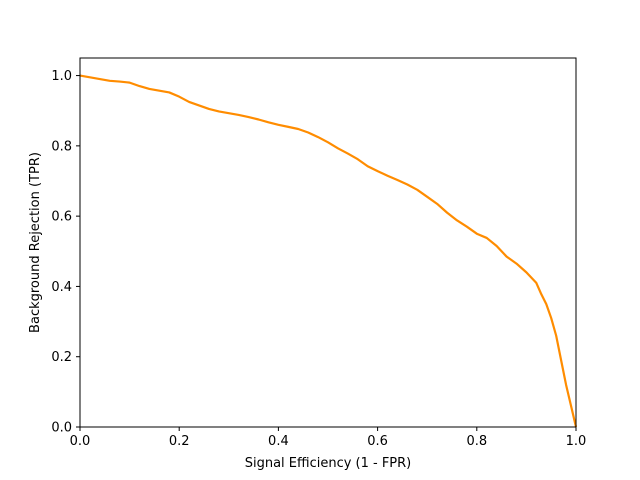 This screenshot has width=640, height=480. What do you see at coordinates (80, 441) in the screenshot?
I see `x-tick-label: 0.0` at bounding box center [80, 441].